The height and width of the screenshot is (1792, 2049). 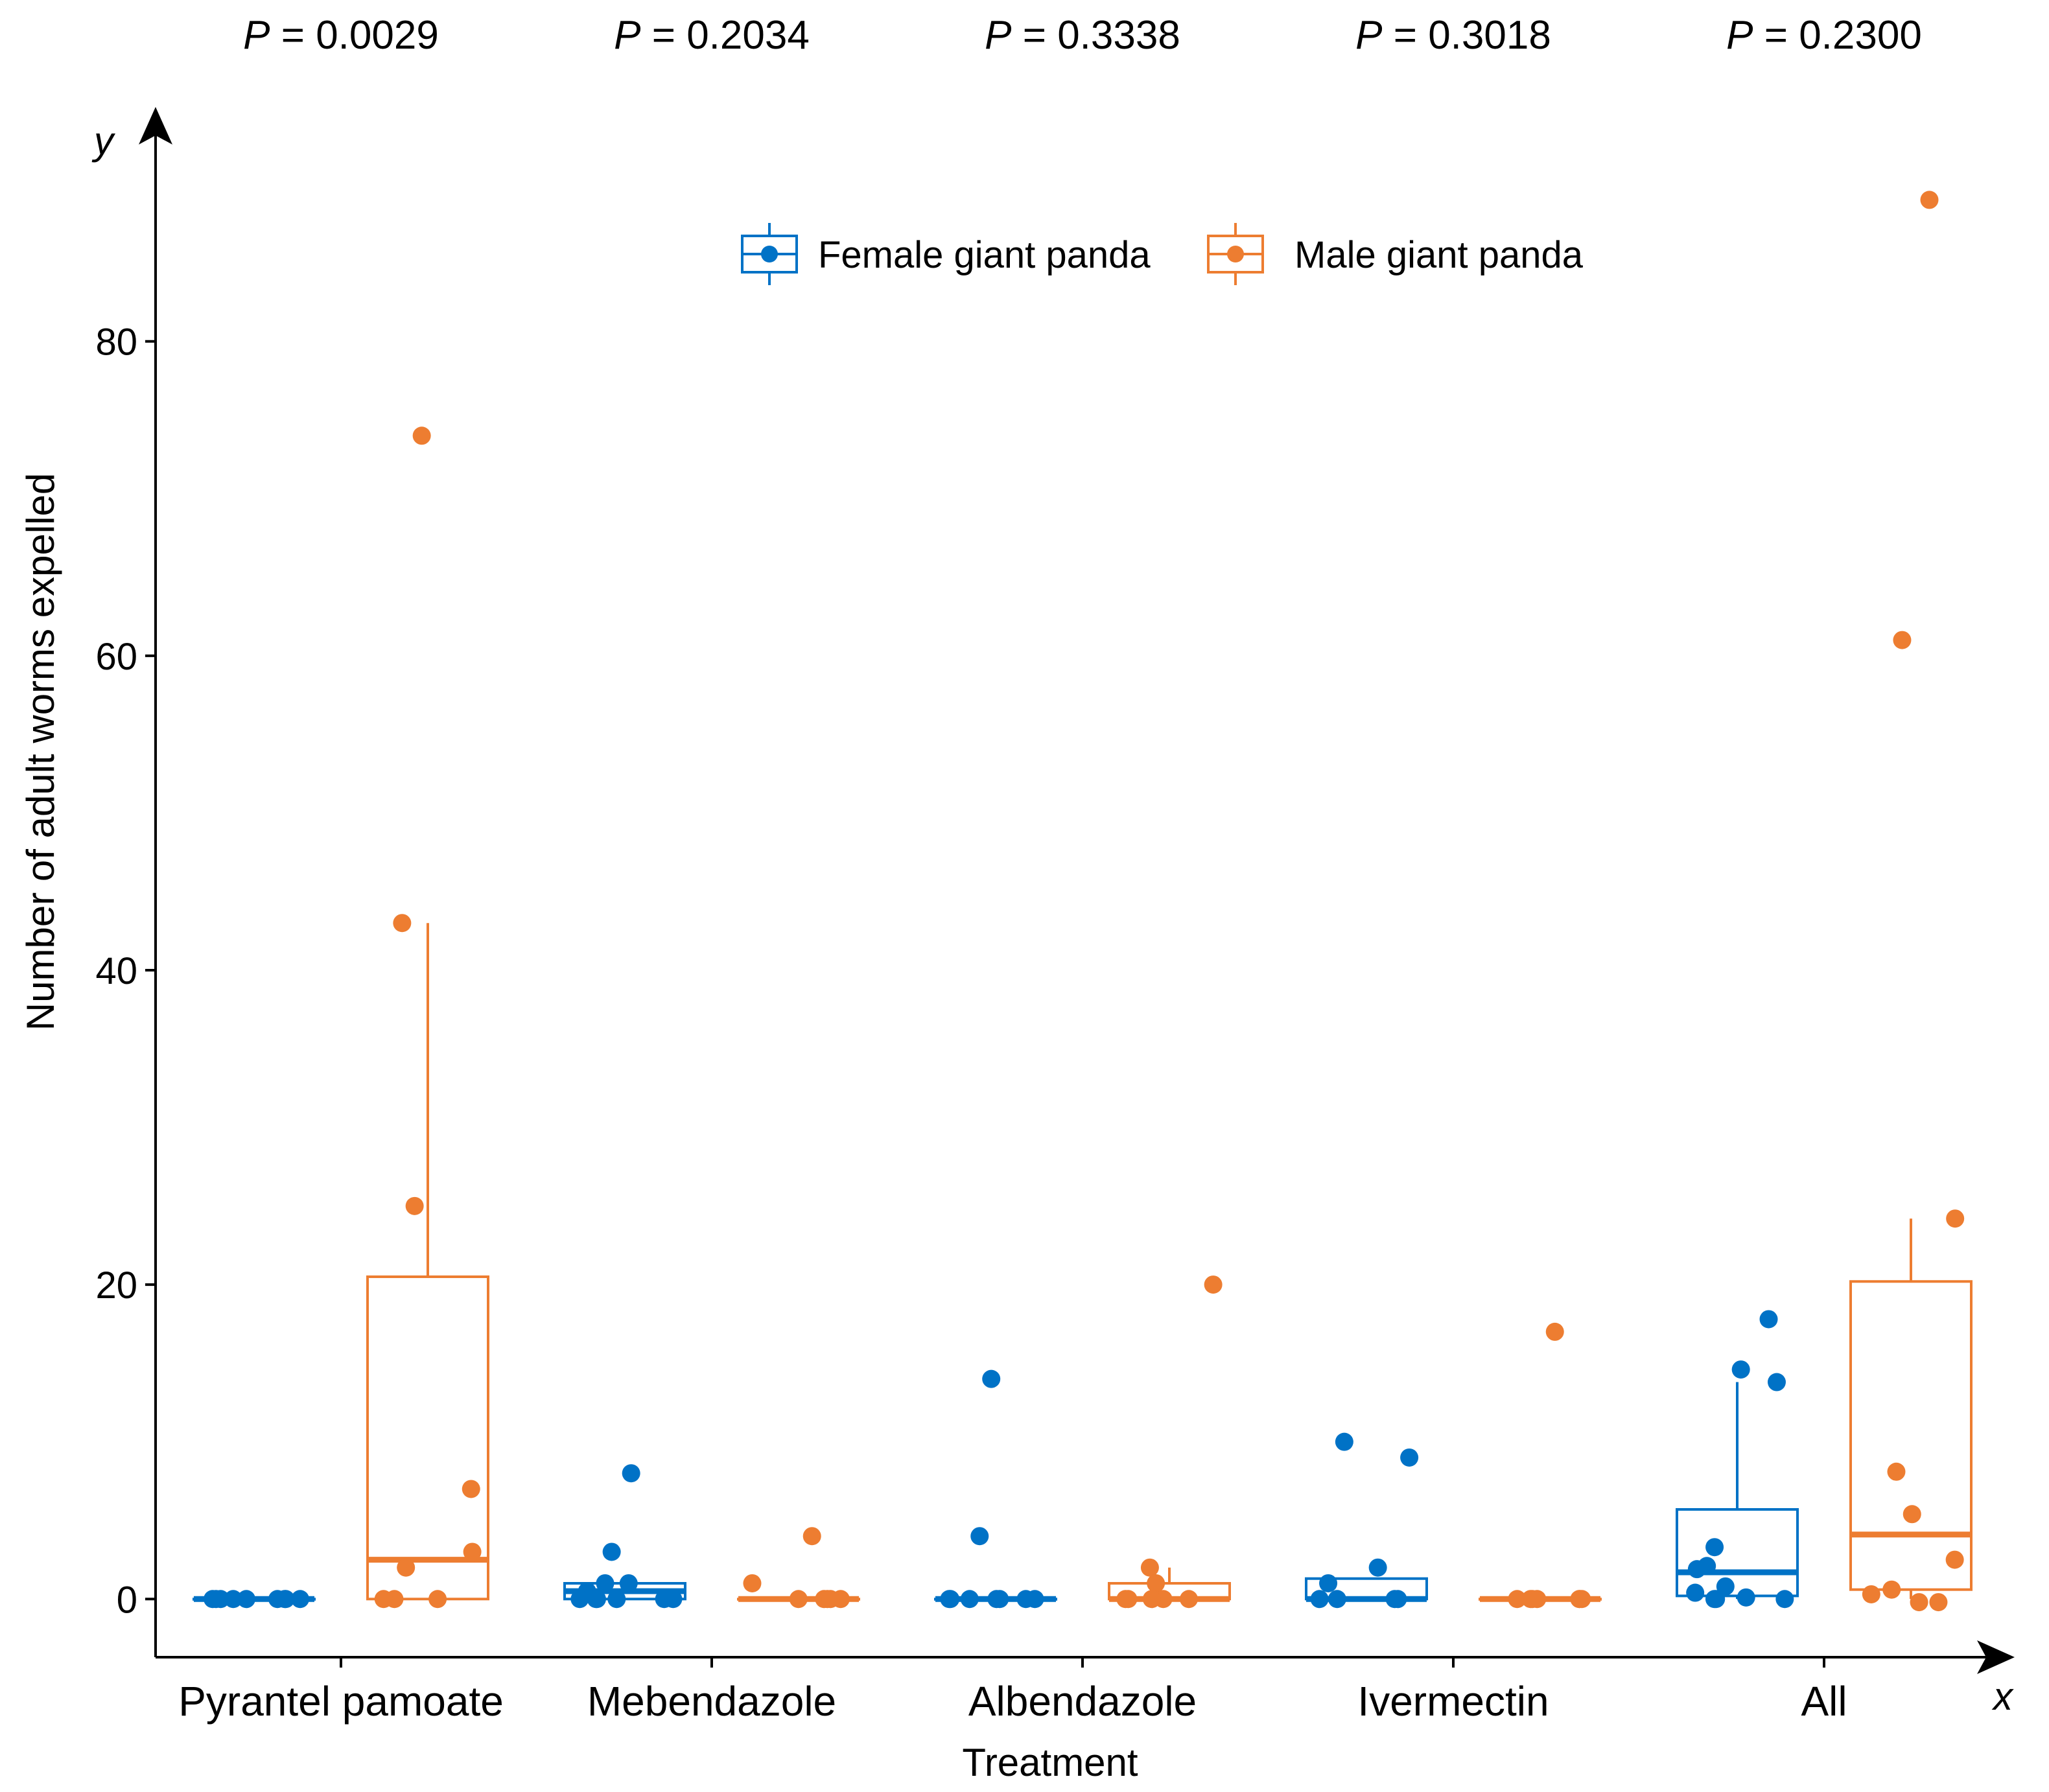 I want to click on x-axis-arrowhead, so click(x=1996, y=1657).